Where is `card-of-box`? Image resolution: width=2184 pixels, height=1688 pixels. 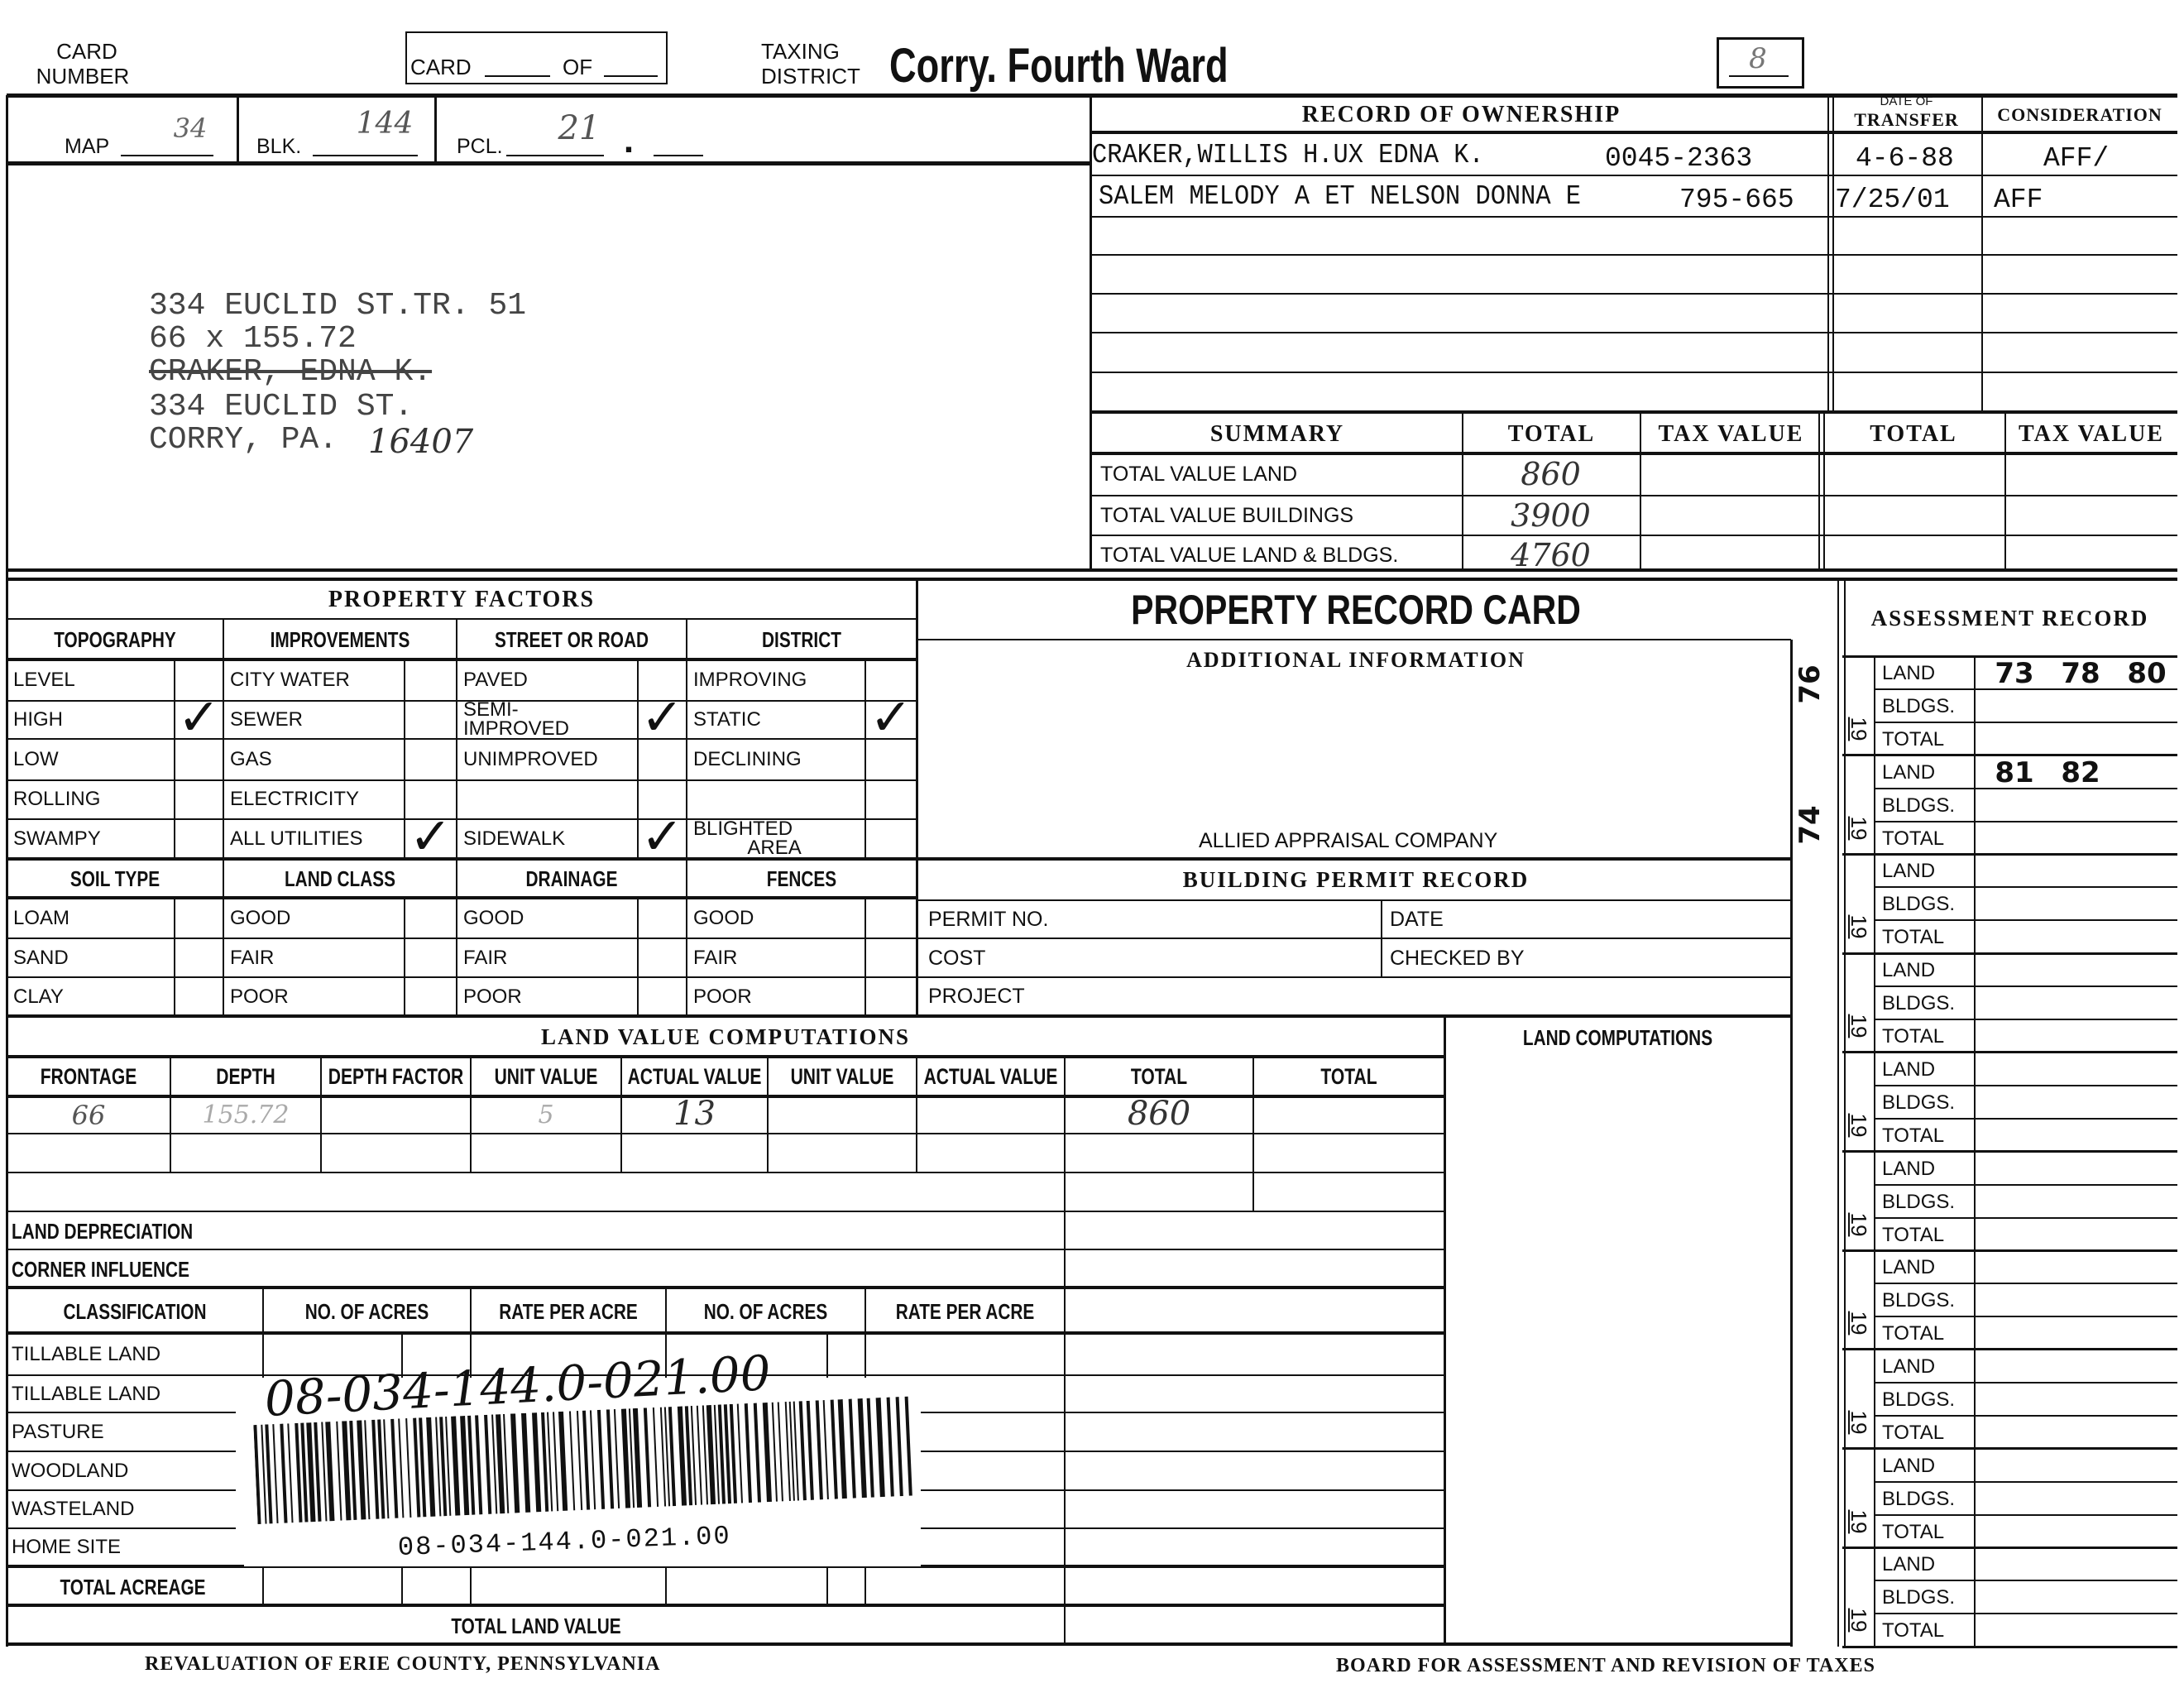 card-of-box is located at coordinates (536, 57).